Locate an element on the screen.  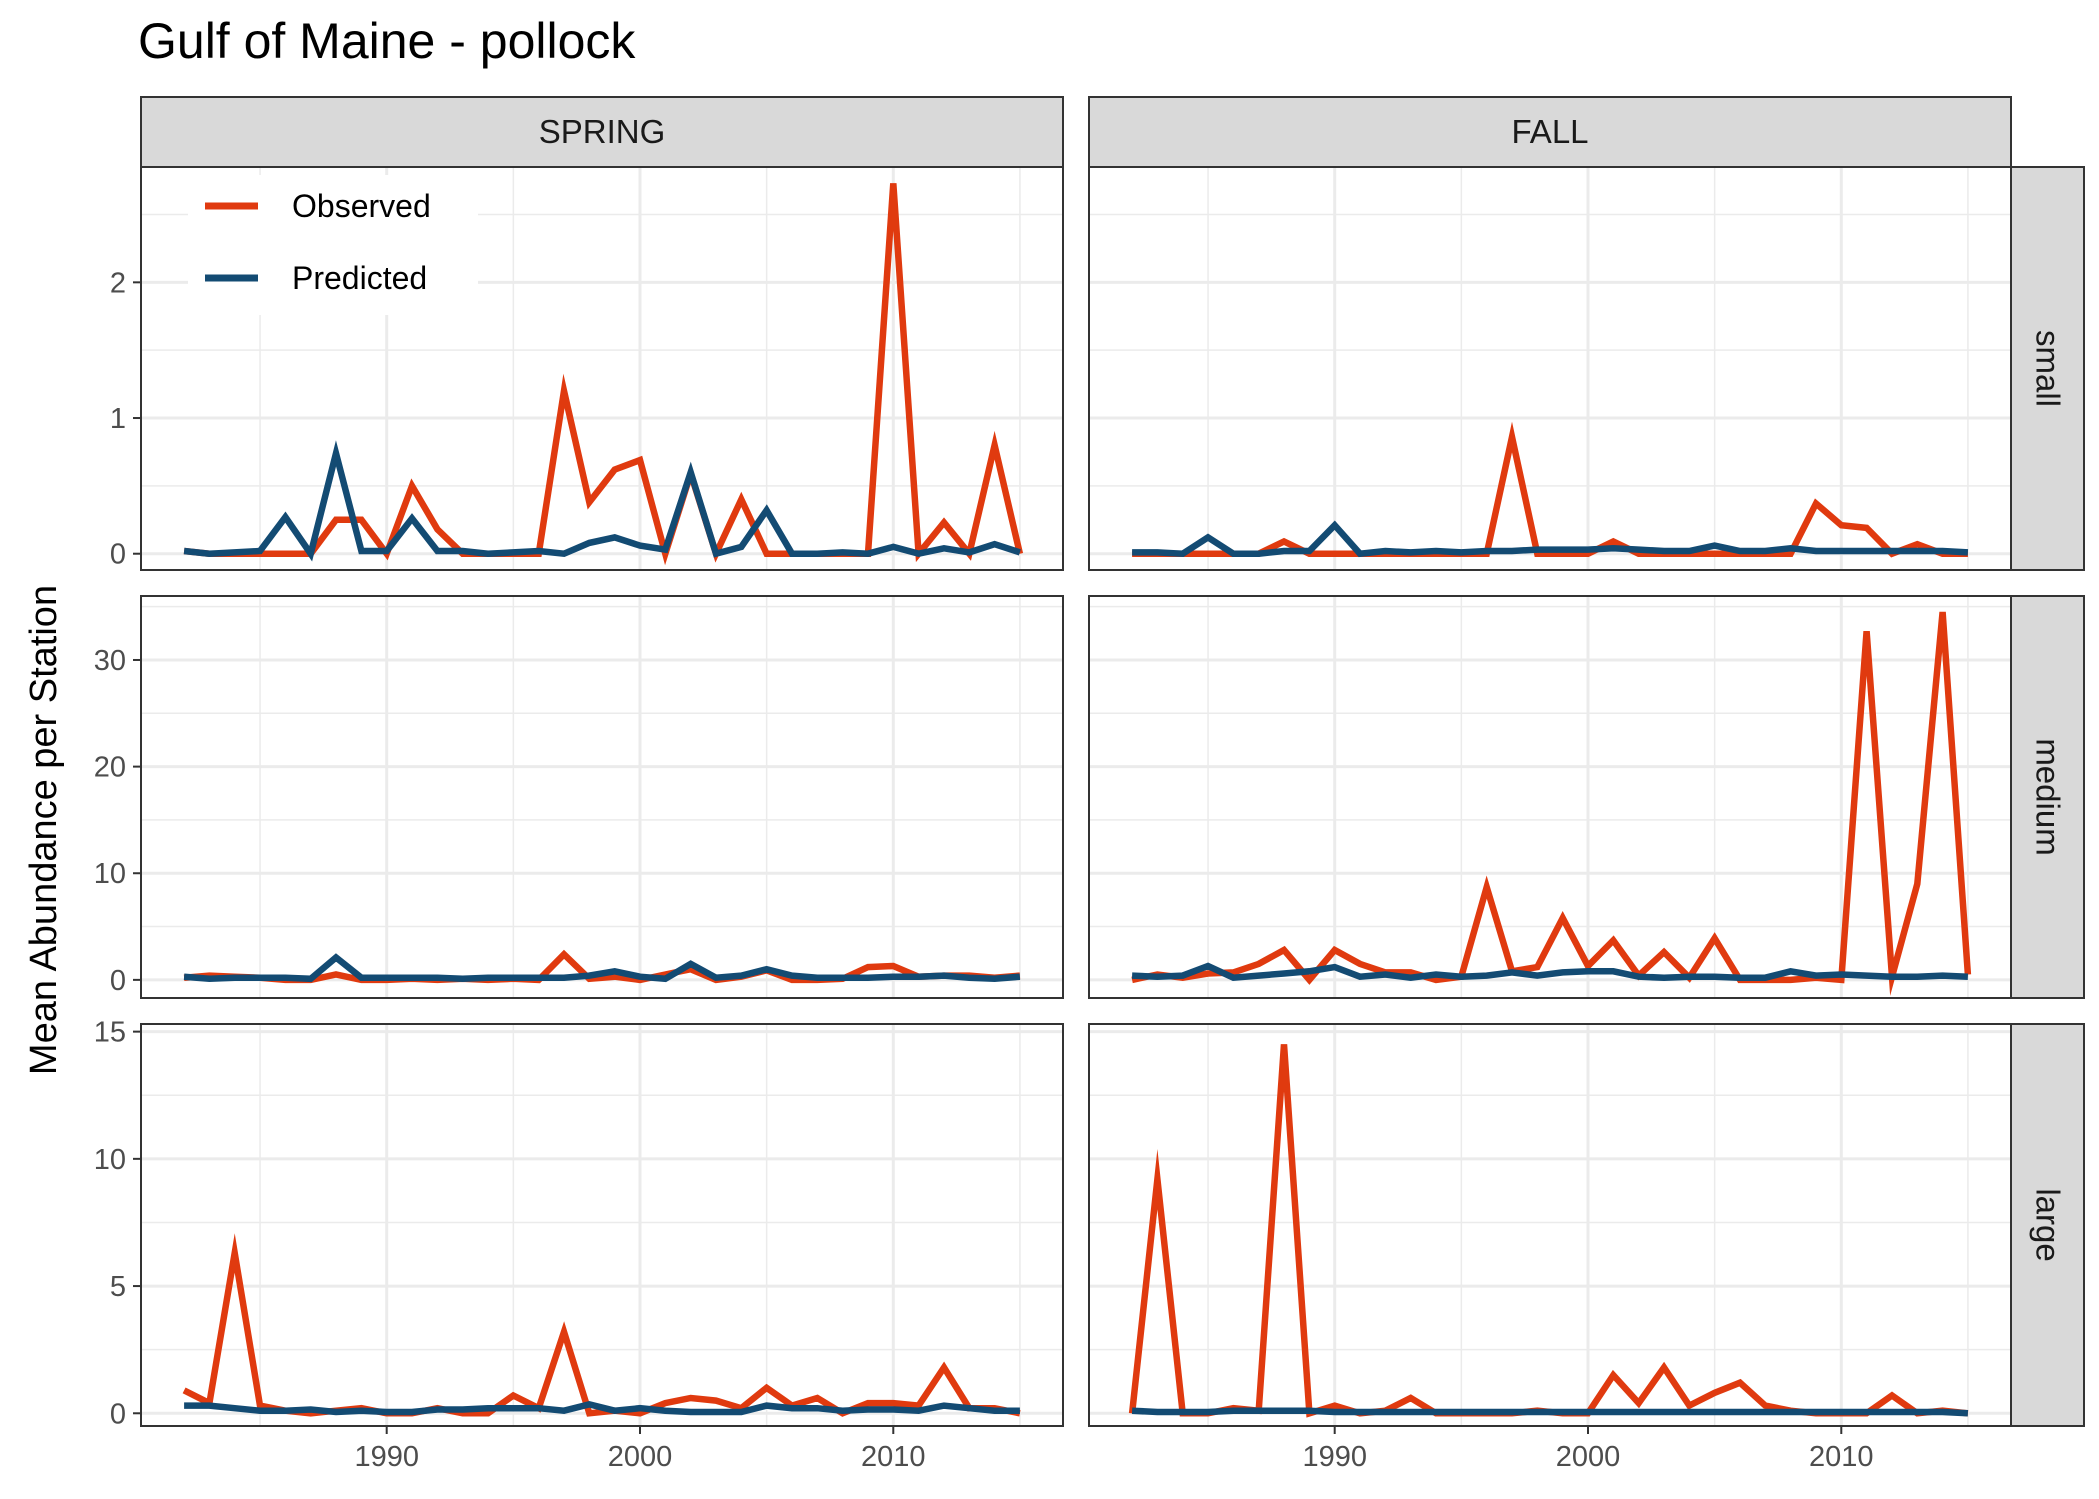
strip-label-medium: medium is located at coordinates (2048, 796).